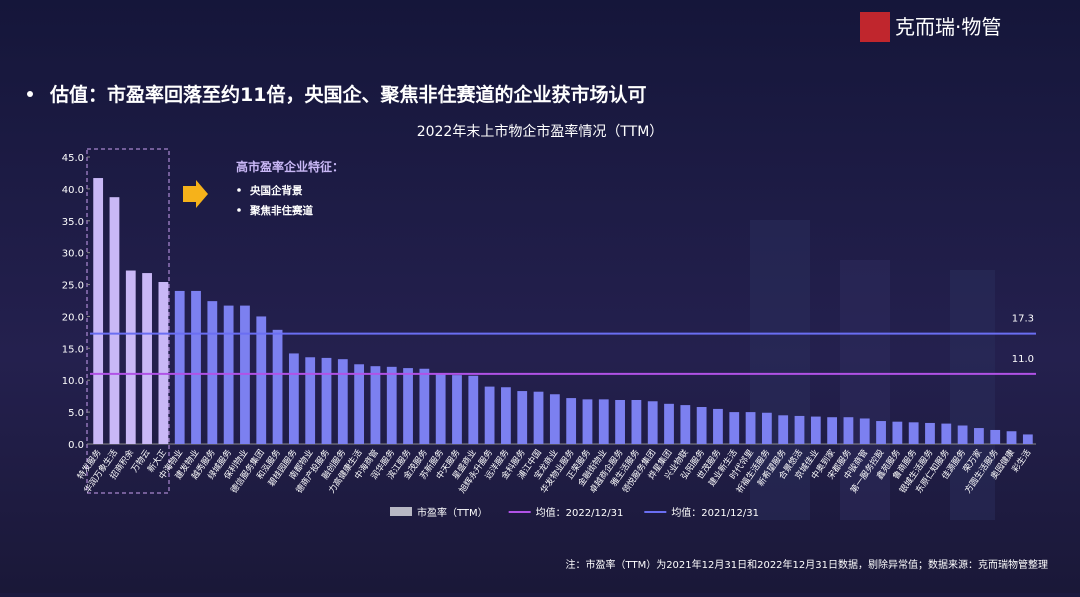  I want to click on line-label: 17.3, so click(1023, 319).